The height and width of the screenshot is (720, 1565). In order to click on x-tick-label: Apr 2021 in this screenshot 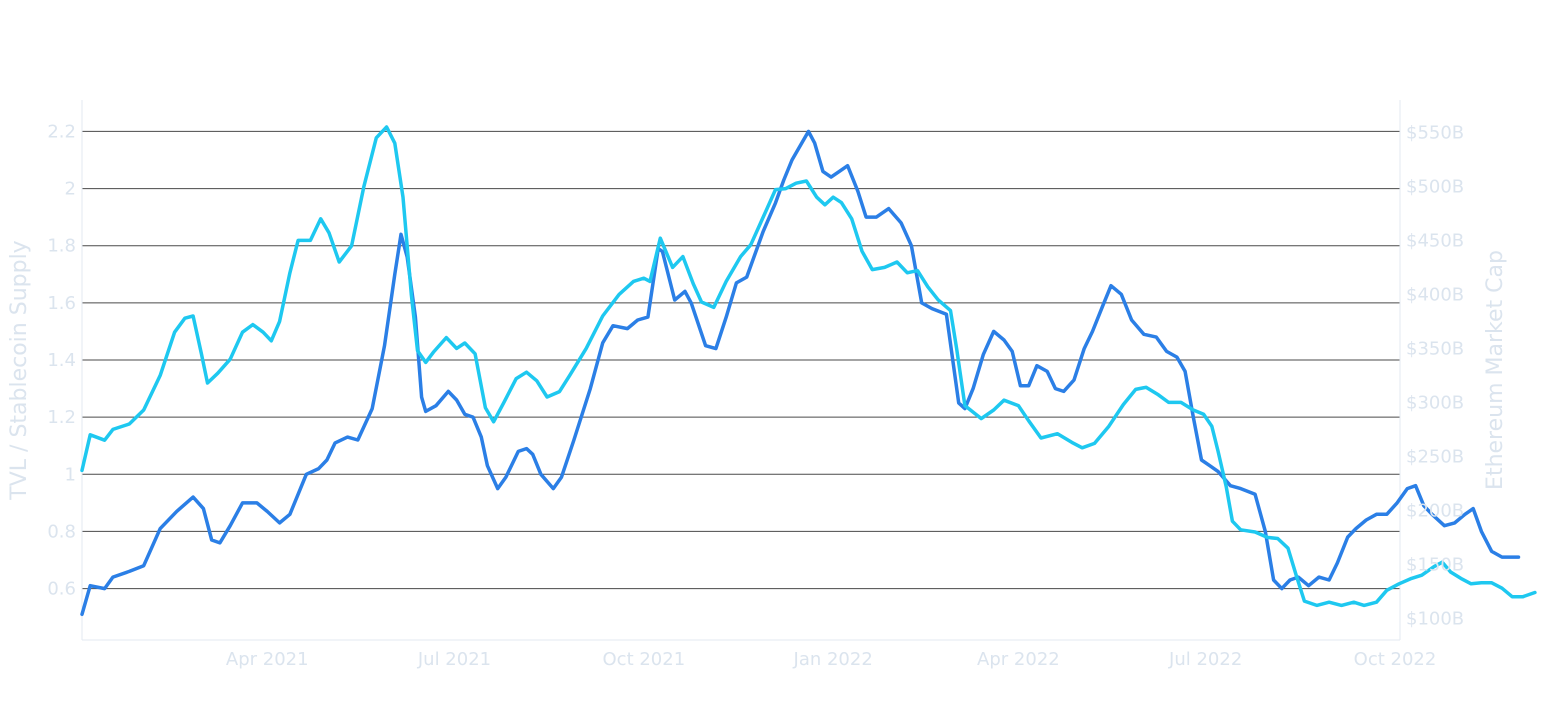, I will do `click(267, 659)`.